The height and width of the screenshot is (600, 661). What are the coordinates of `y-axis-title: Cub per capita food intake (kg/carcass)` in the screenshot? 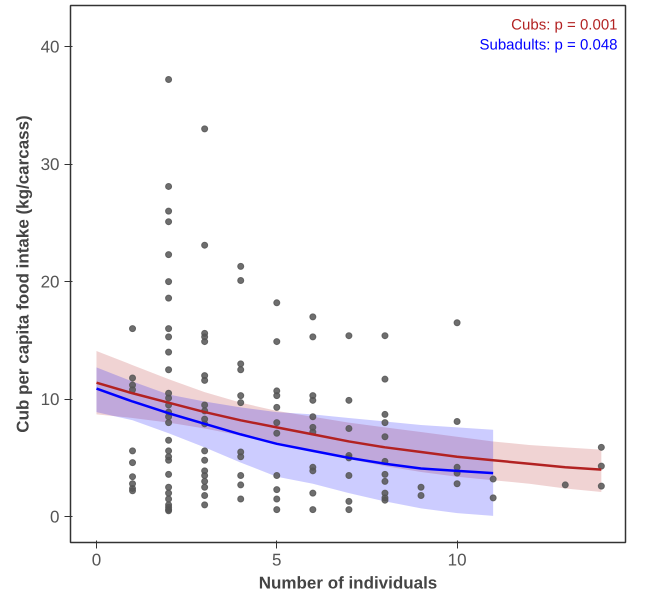 It's located at (23, 274).